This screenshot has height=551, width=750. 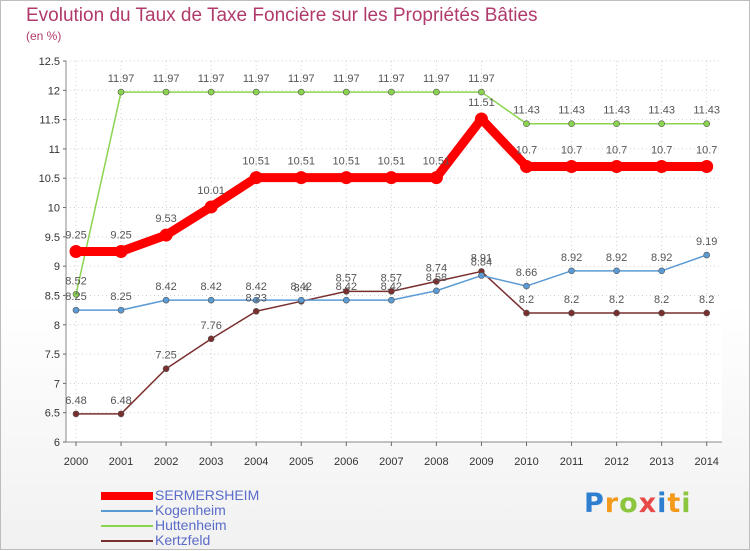 I want to click on data-label-kertzfeld: 6.48, so click(x=120, y=401).